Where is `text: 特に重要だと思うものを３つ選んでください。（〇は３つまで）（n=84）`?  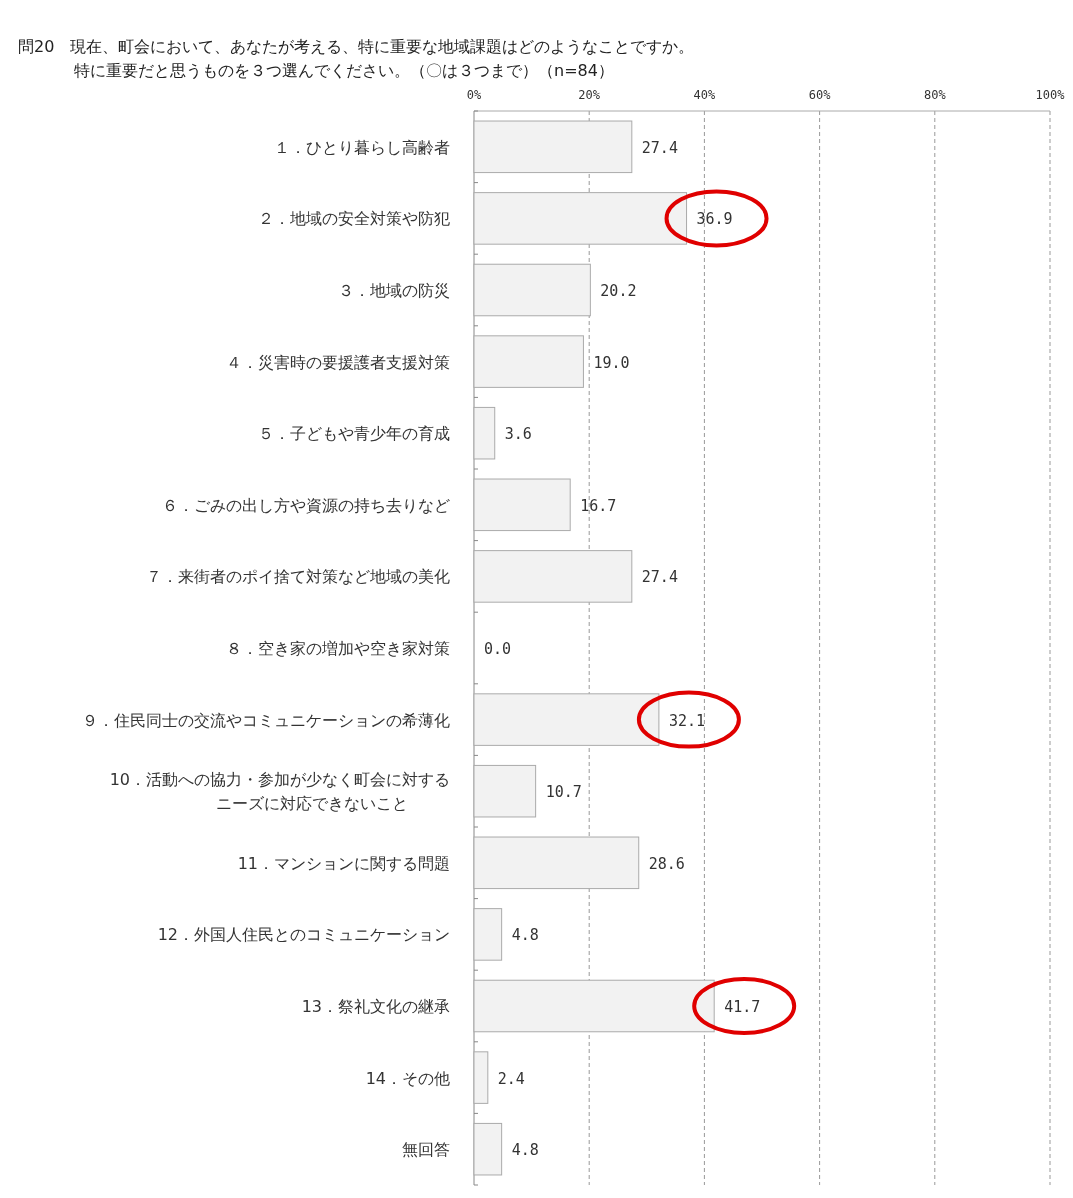 text: 特に重要だと思うものを３つ選んでください。（〇は３つまで）（n=84） is located at coordinates (344, 70).